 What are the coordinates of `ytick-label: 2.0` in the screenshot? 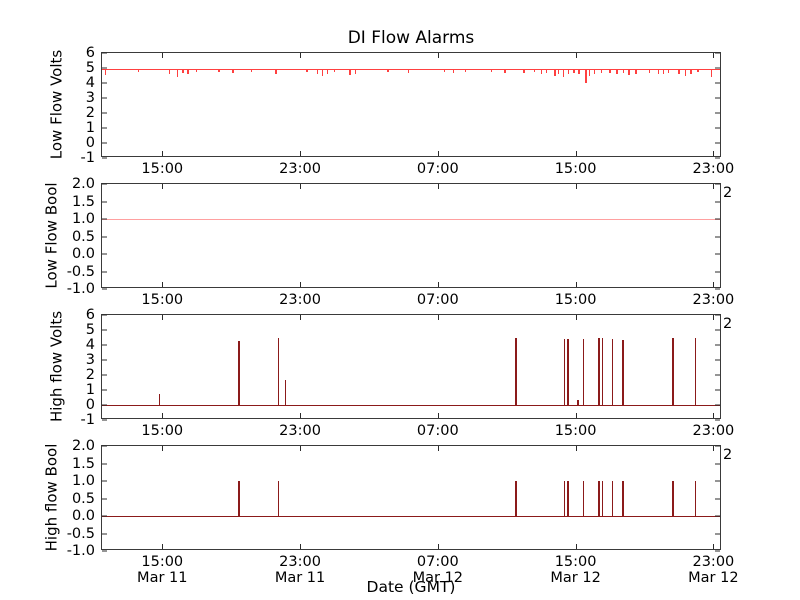 It's located at (83, 183).